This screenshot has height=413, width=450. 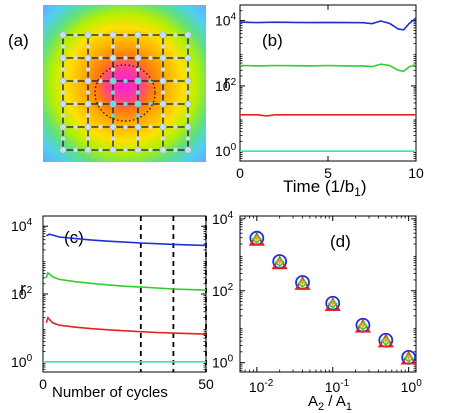 I want to click on heatmap, so click(x=124, y=83).